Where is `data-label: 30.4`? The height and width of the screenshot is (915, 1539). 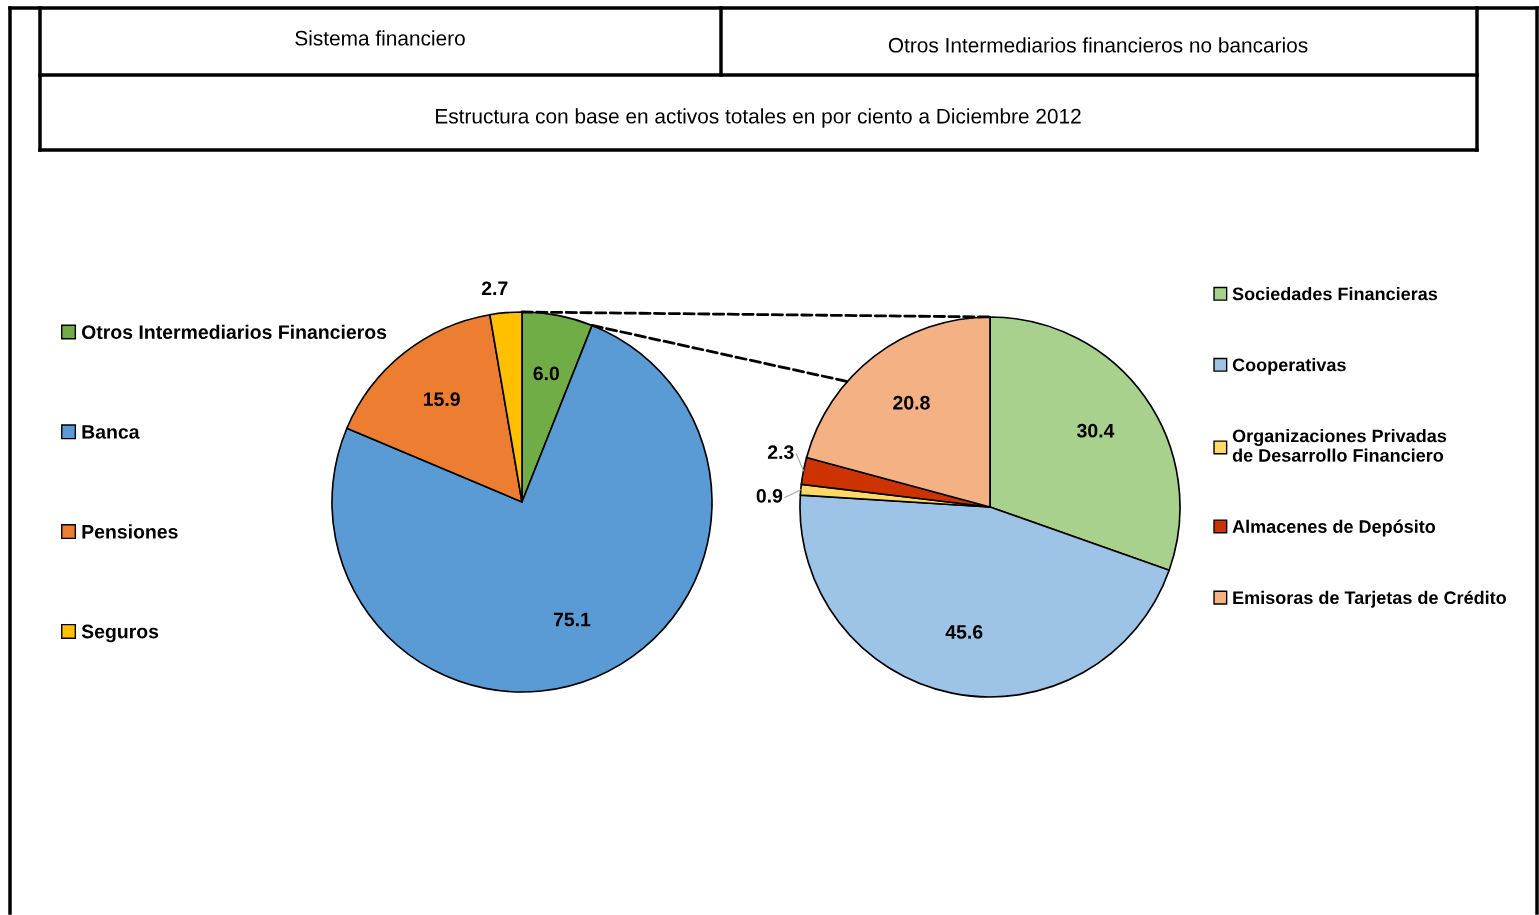
data-label: 30.4 is located at coordinates (1096, 430).